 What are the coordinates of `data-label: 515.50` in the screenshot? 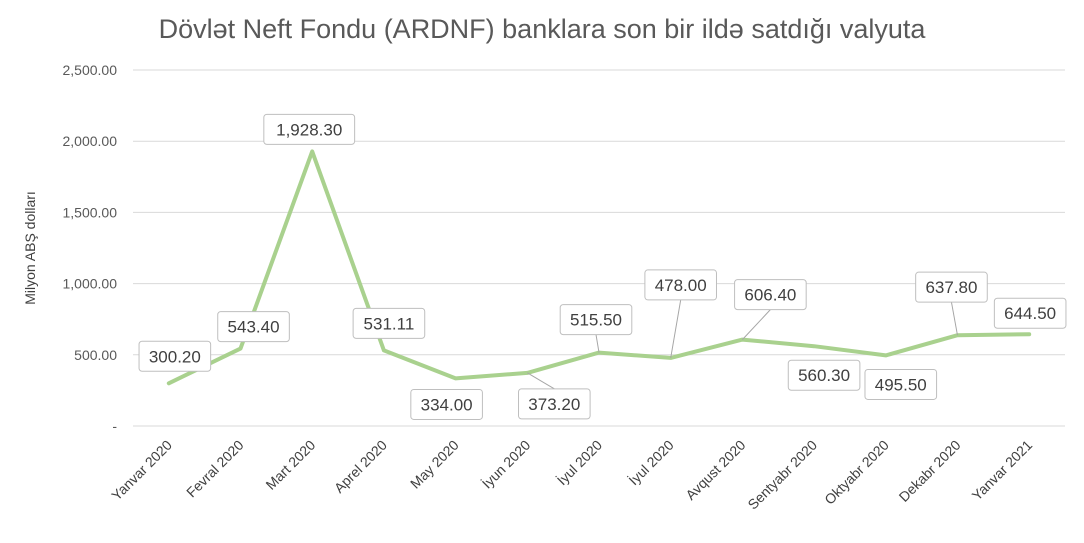 It's located at (596, 320).